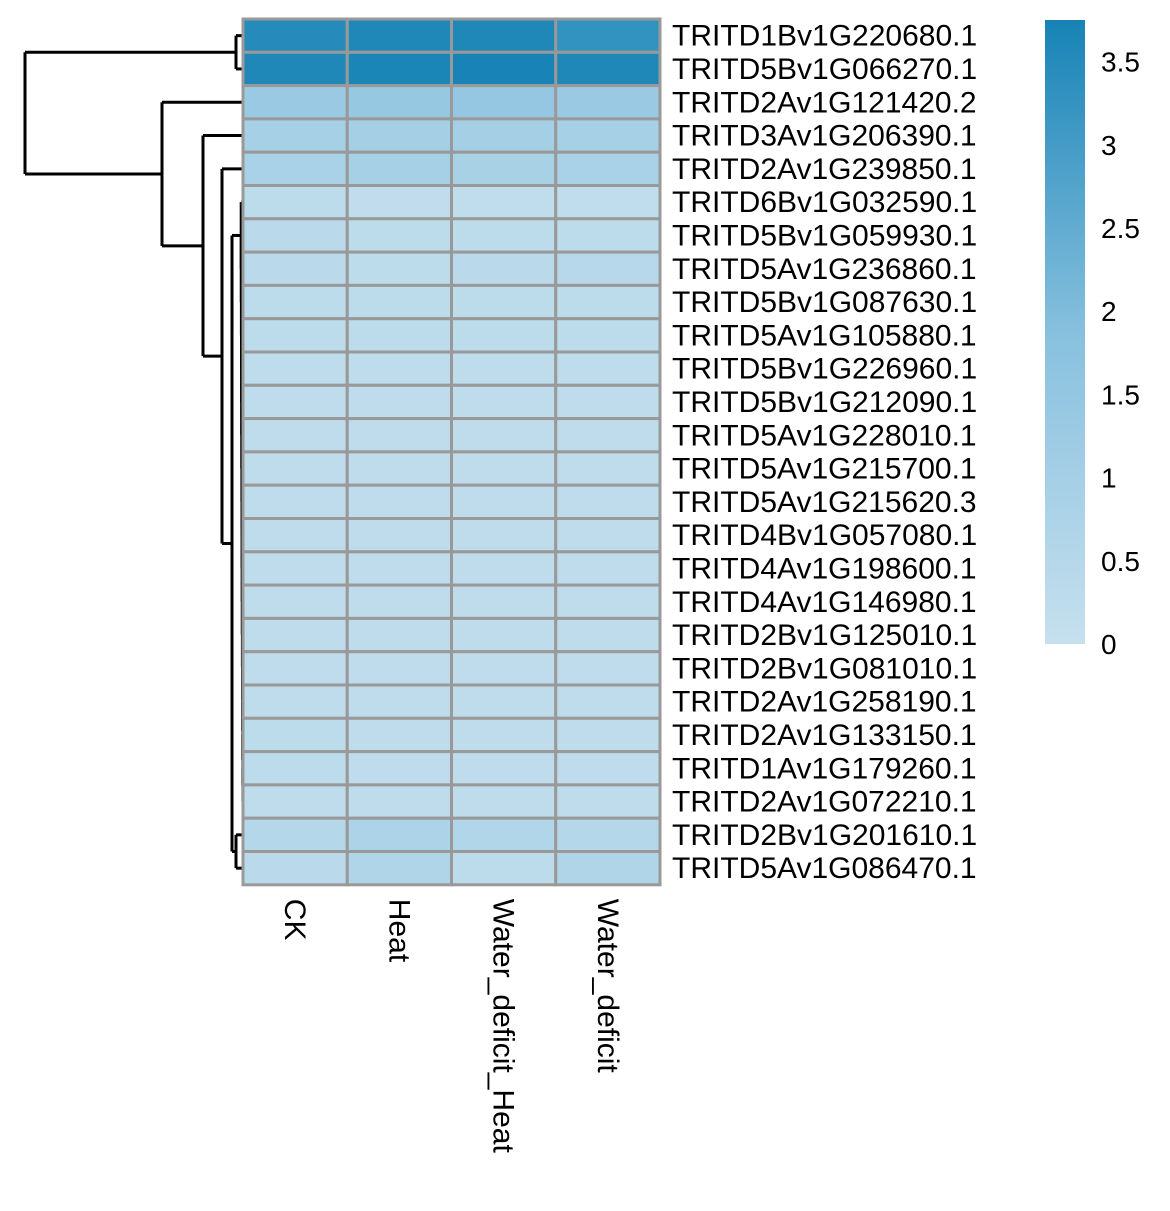  Describe the element at coordinates (824, 335) in the screenshot. I see `row-label: TRITD5Av1G105880.1` at that location.